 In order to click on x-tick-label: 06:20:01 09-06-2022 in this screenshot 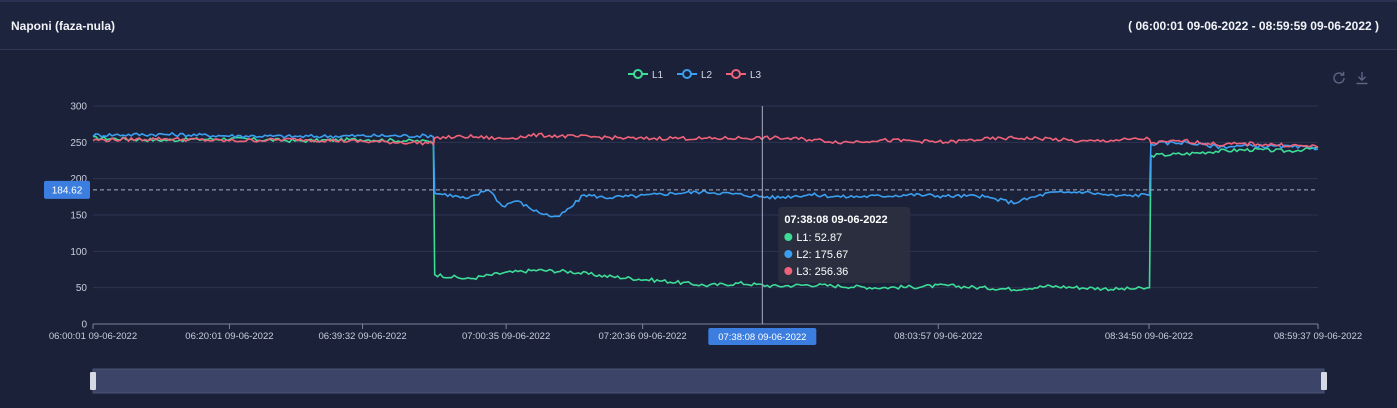, I will do `click(229, 336)`.